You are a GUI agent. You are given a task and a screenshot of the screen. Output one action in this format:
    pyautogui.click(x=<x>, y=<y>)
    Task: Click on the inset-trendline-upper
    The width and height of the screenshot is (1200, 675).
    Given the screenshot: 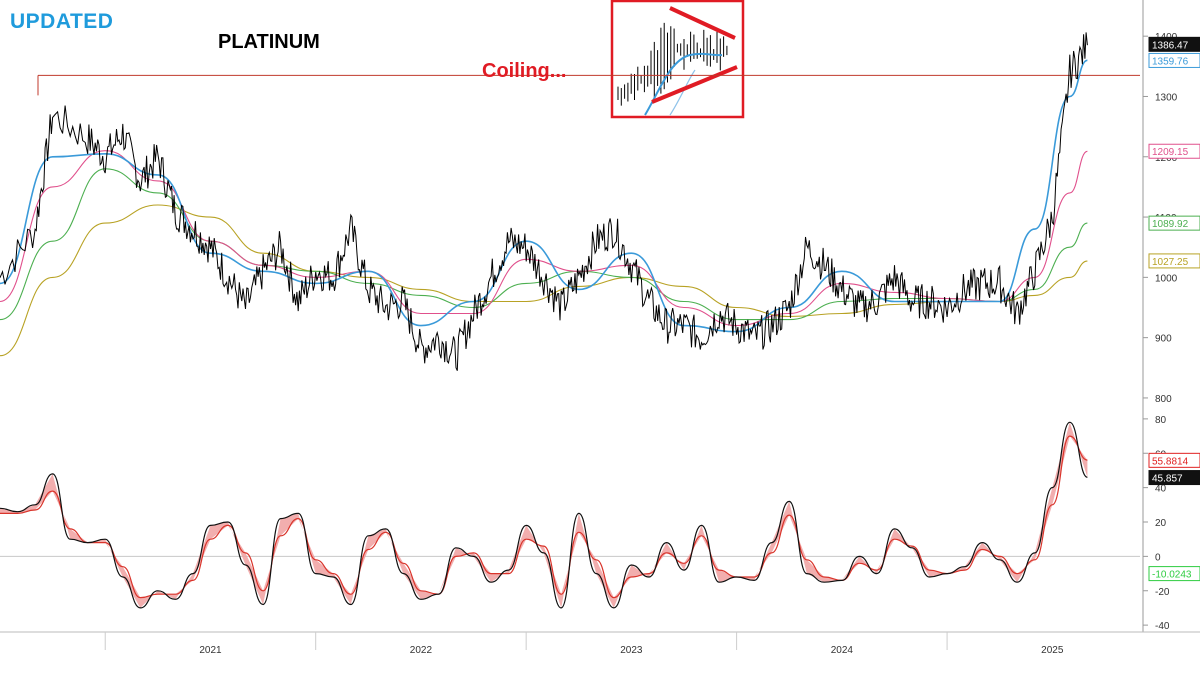 What is the action you would take?
    pyautogui.click(x=702, y=23)
    